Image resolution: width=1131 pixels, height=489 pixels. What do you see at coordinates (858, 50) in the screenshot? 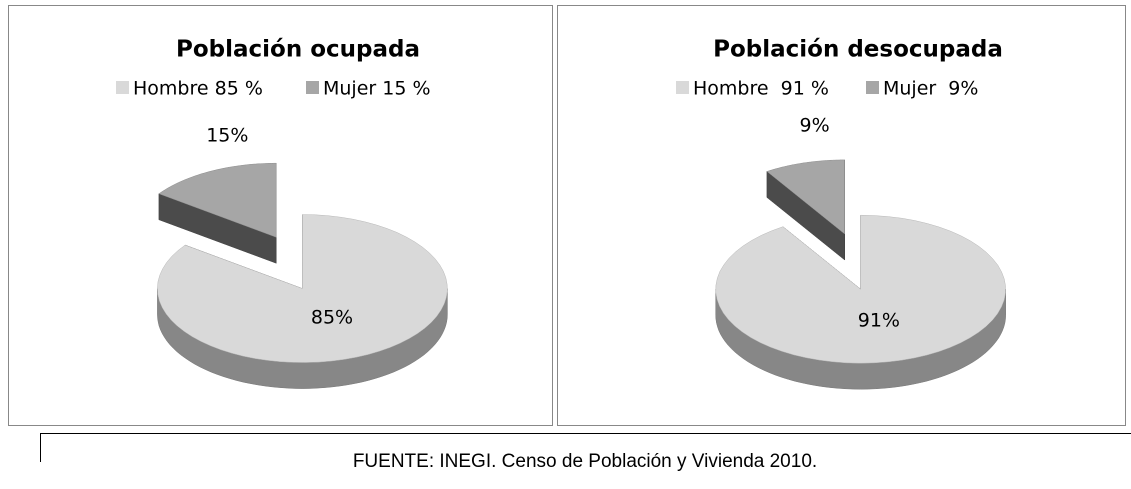
I see `chart-title: Población desocupada` at bounding box center [858, 50].